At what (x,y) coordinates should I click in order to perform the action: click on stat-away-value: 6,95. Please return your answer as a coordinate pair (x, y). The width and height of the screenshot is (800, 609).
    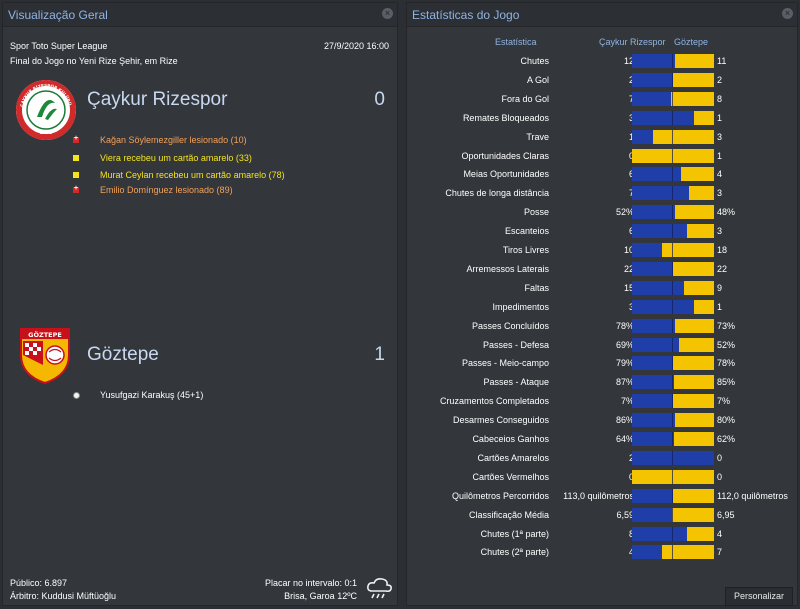
    Looking at the image, I should click on (726, 514).